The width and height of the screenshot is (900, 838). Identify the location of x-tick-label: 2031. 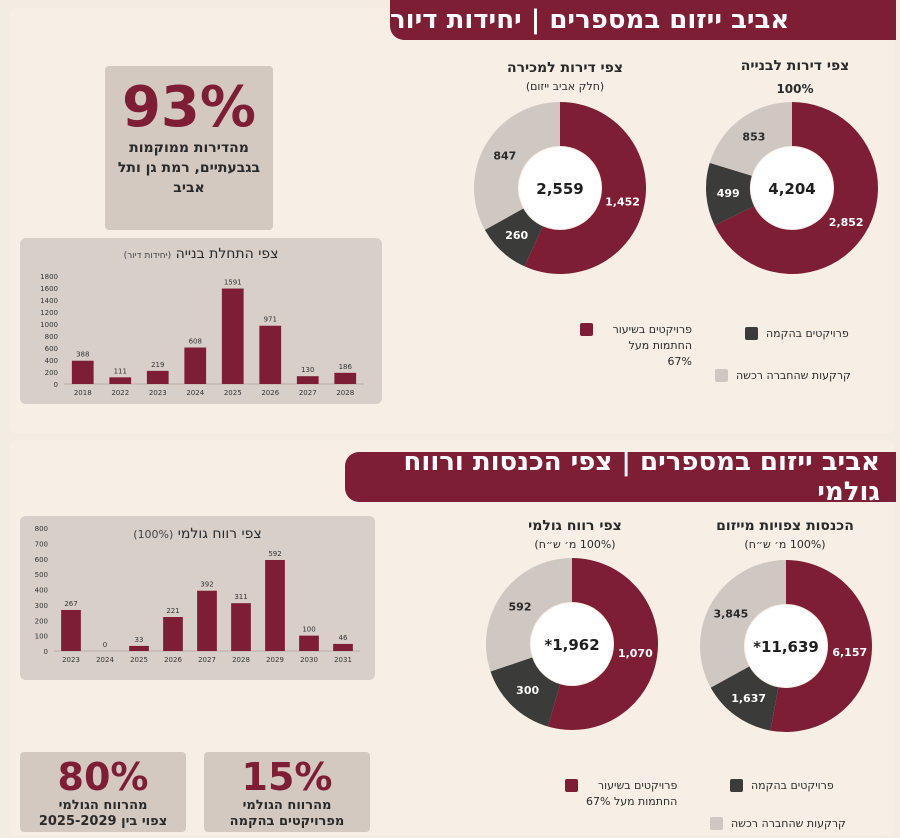
(343, 660).